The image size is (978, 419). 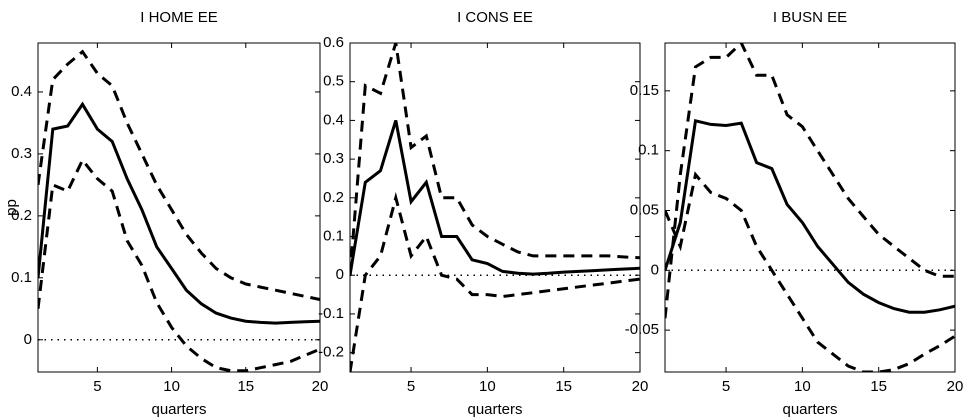 What do you see at coordinates (333, 42) in the screenshot?
I see `y-tick-label: 0.6` at bounding box center [333, 42].